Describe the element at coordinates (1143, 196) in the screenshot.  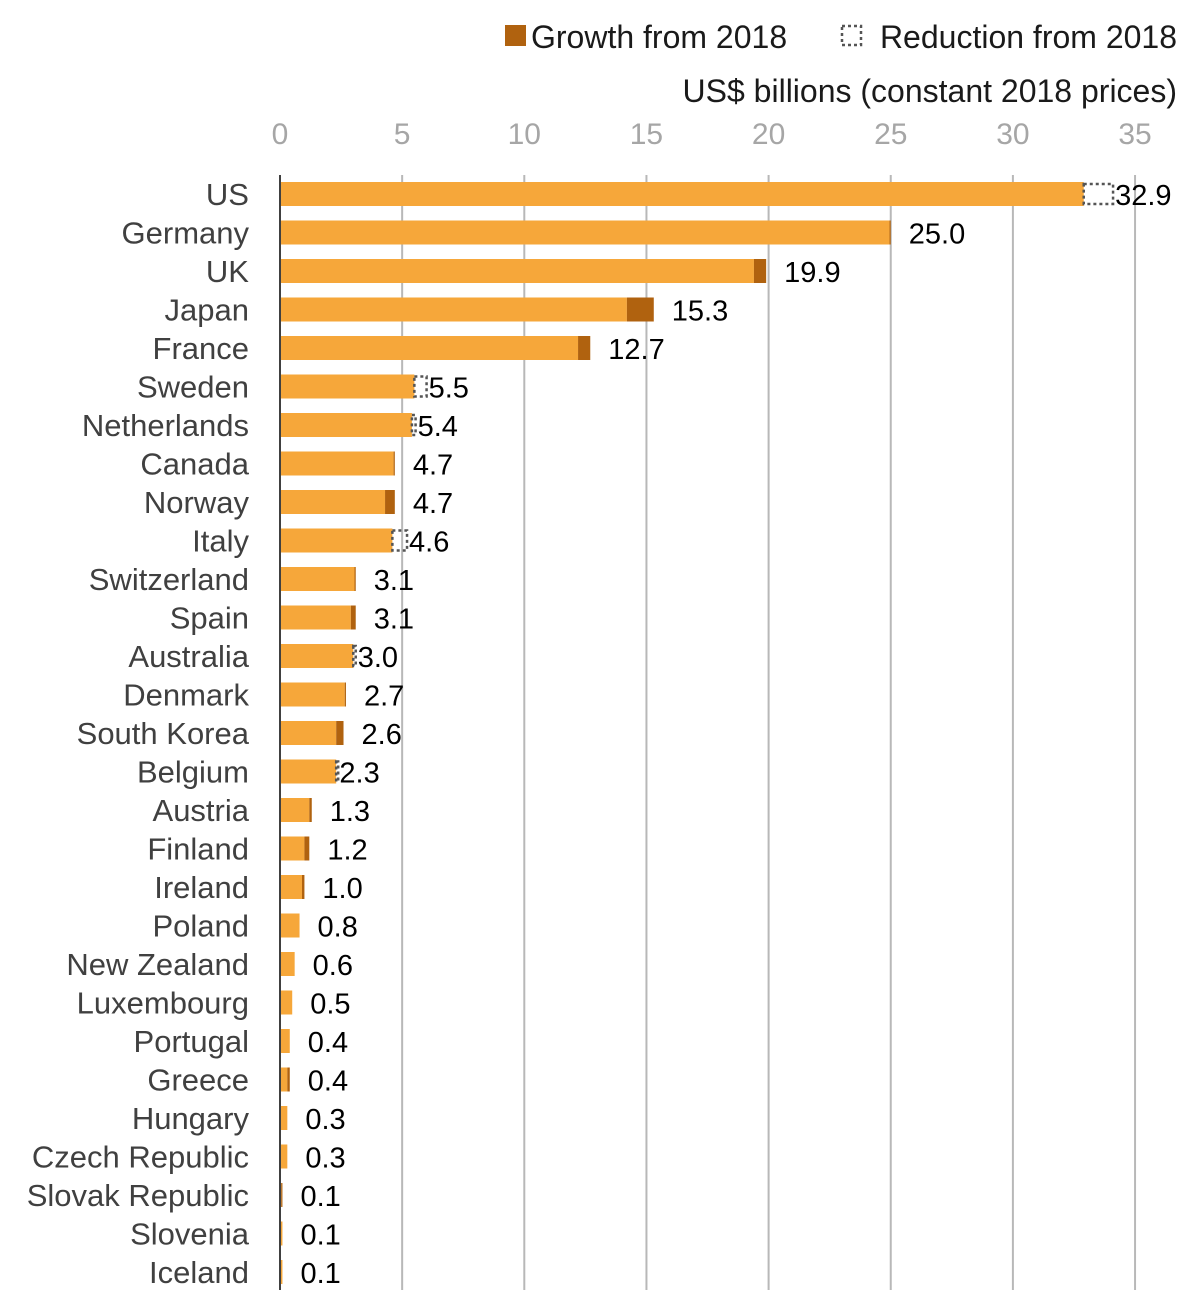
I see `value-label: 32.9` at that location.